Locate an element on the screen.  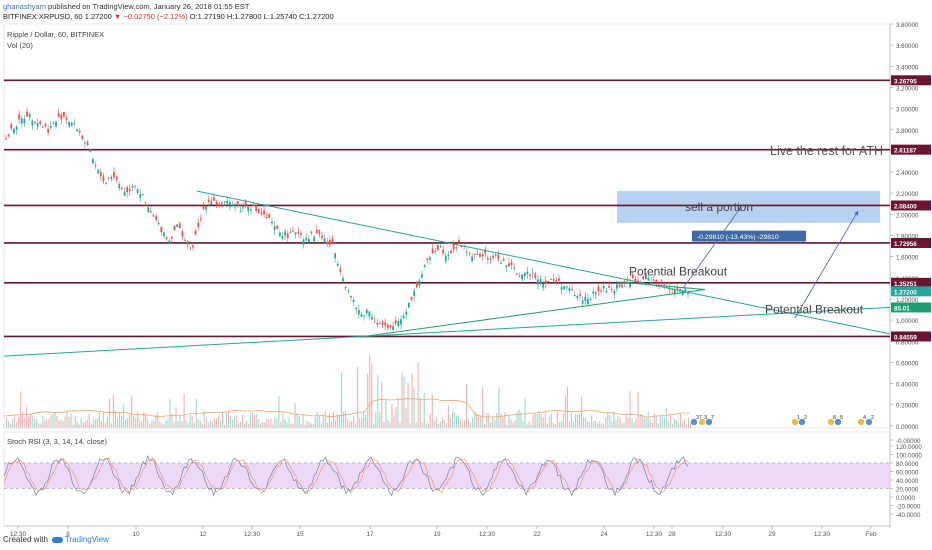
y-tick-label: -0.00000 is located at coordinates (908, 441).